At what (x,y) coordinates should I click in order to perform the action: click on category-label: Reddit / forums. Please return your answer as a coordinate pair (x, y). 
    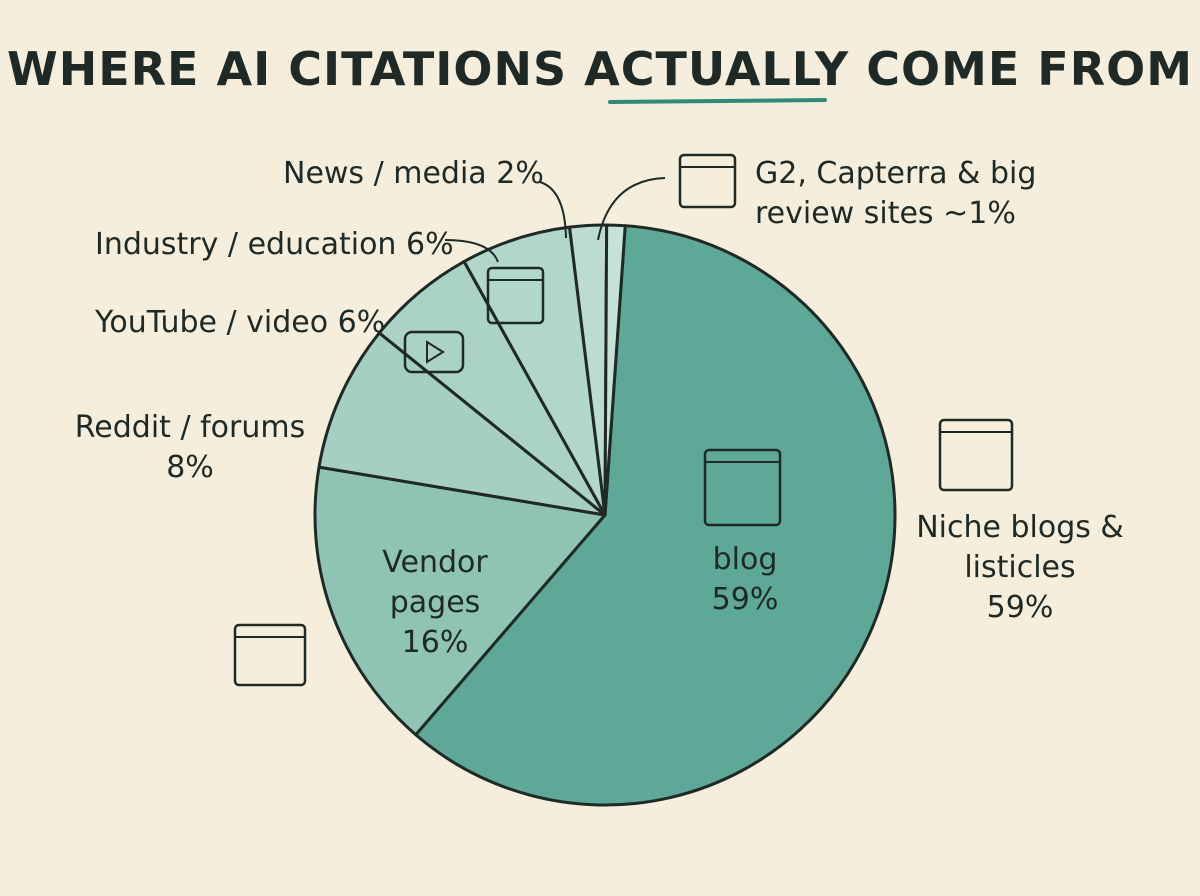
    Looking at the image, I should click on (190, 427).